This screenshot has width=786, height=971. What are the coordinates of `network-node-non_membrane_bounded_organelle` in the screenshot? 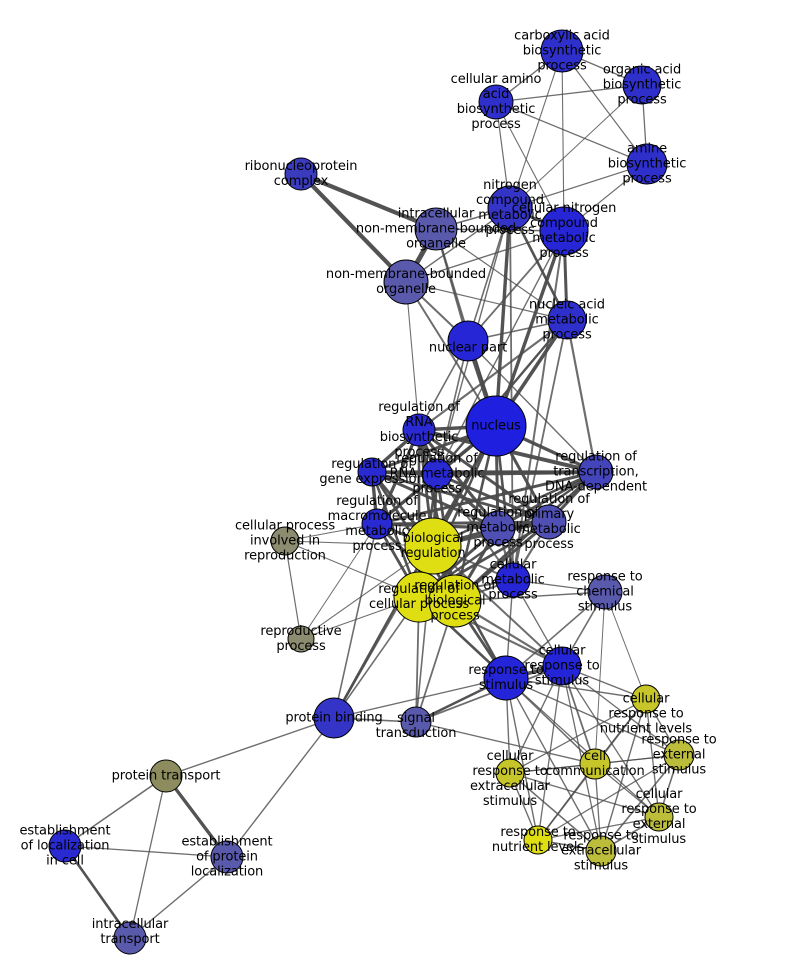 It's located at (406, 282).